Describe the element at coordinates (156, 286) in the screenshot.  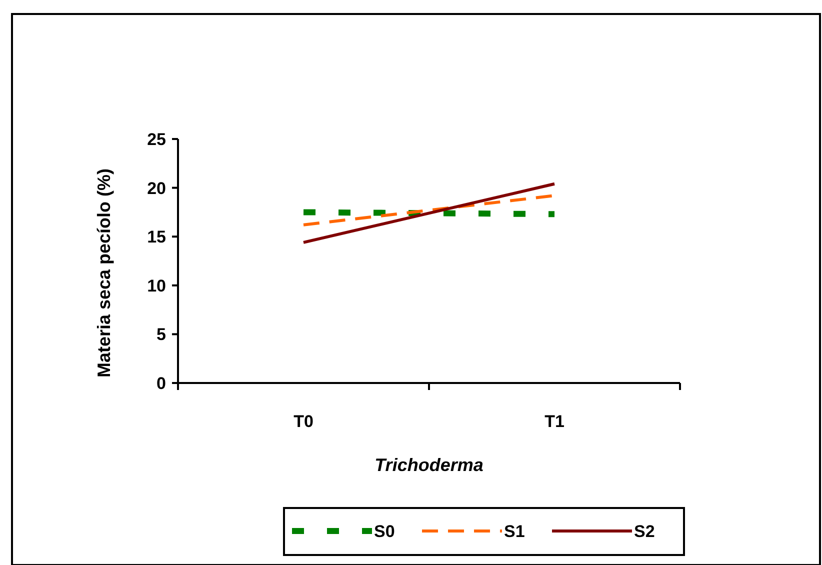
I see `y-tick-label: 10` at that location.